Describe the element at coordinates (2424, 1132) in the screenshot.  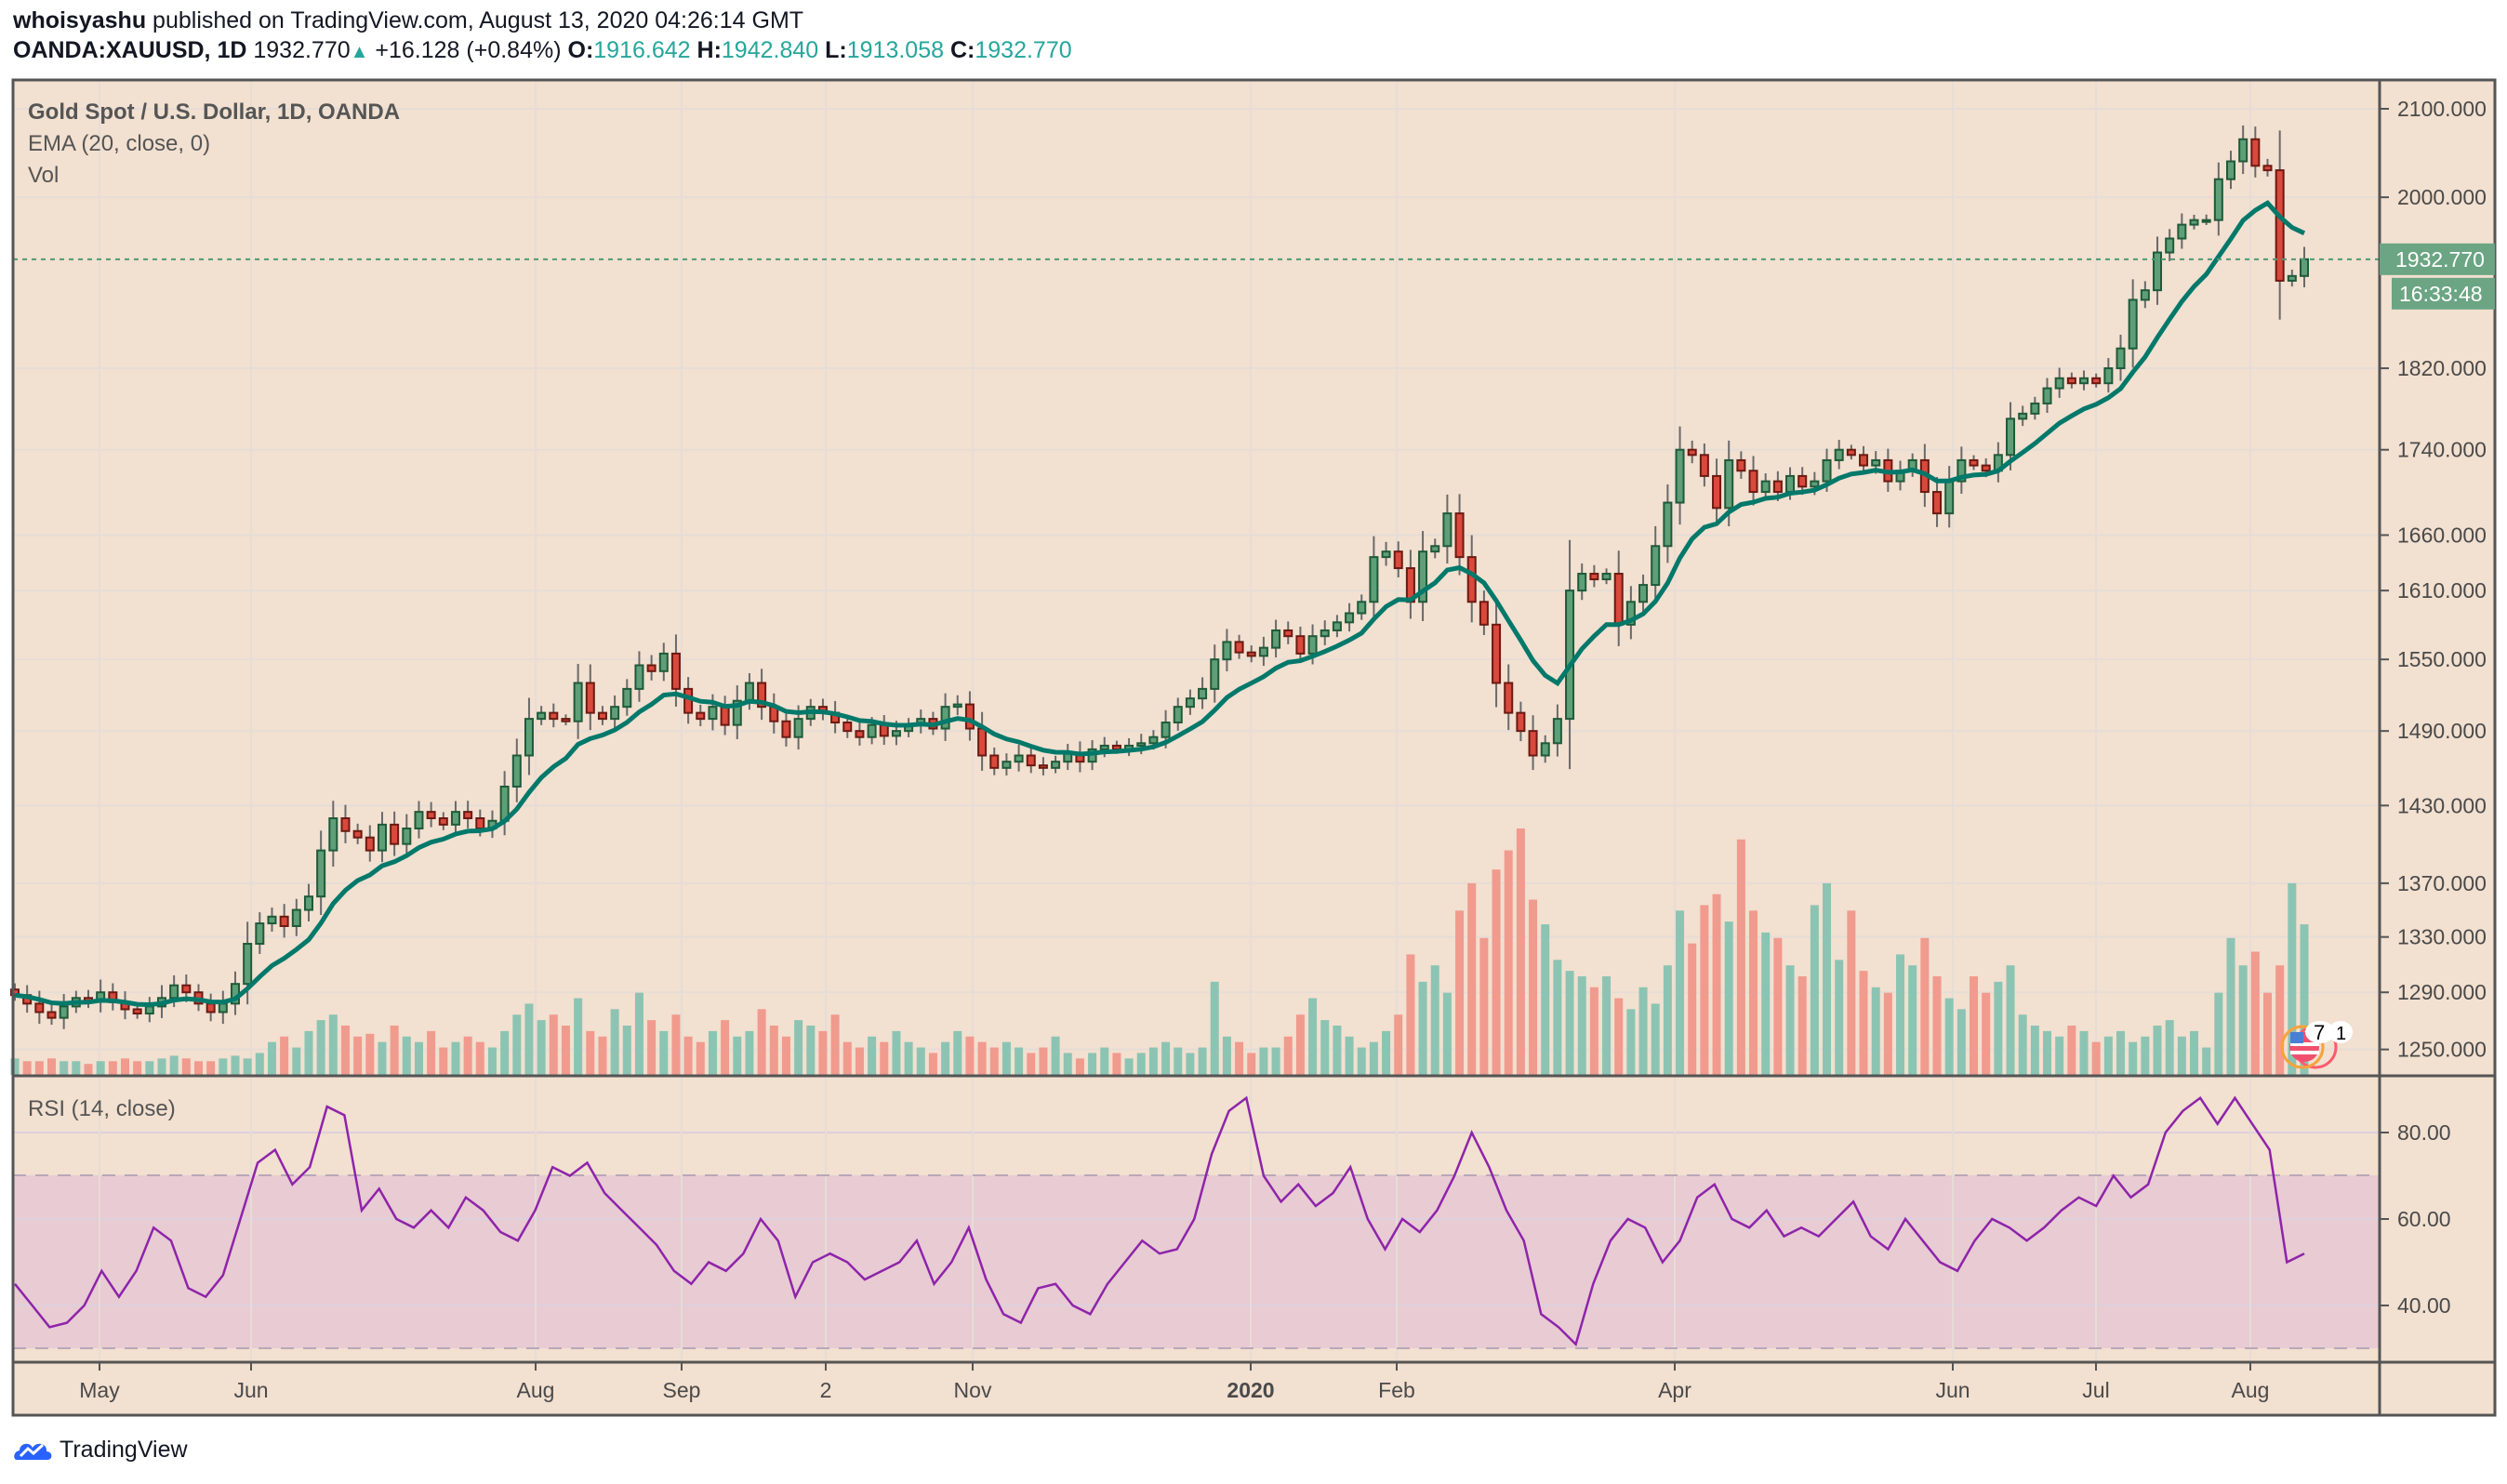
I see `rsi-tick-label: 80.00` at that location.